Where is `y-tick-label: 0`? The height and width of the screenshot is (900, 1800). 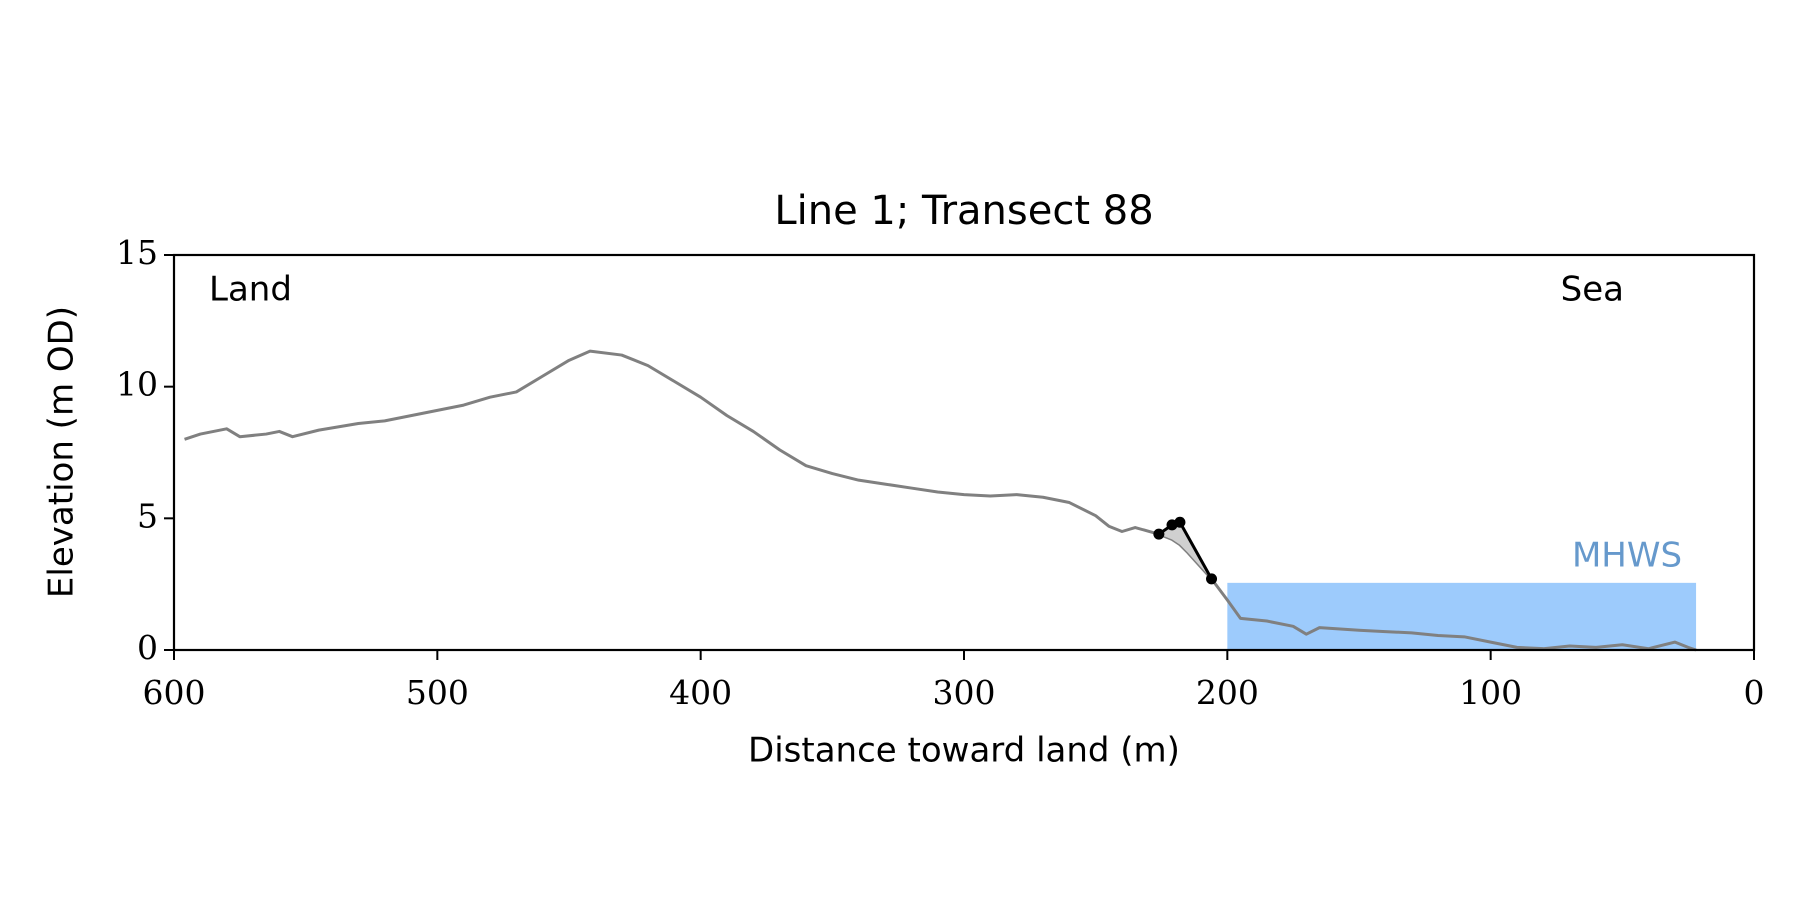
y-tick-label: 0 is located at coordinates (147, 647).